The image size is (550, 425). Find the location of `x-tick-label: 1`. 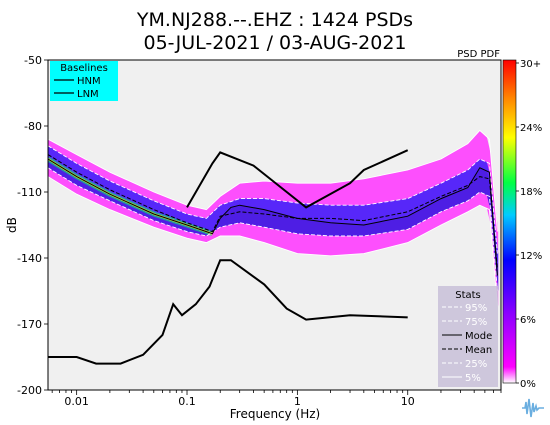

x-tick-label: 1 is located at coordinates (297, 401).